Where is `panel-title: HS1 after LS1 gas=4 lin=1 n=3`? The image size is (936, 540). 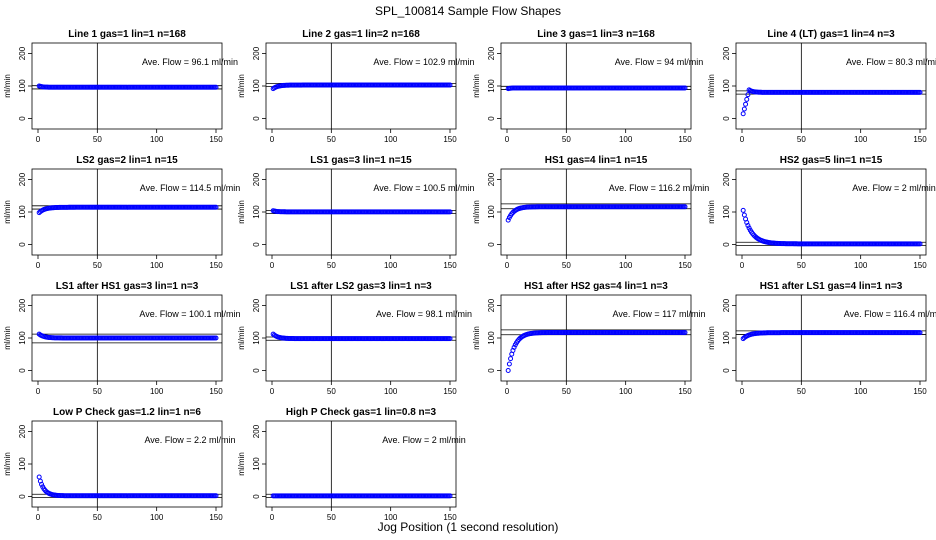 panel-title: HS1 after LS1 gas=4 lin=1 n=3 is located at coordinates (831, 286).